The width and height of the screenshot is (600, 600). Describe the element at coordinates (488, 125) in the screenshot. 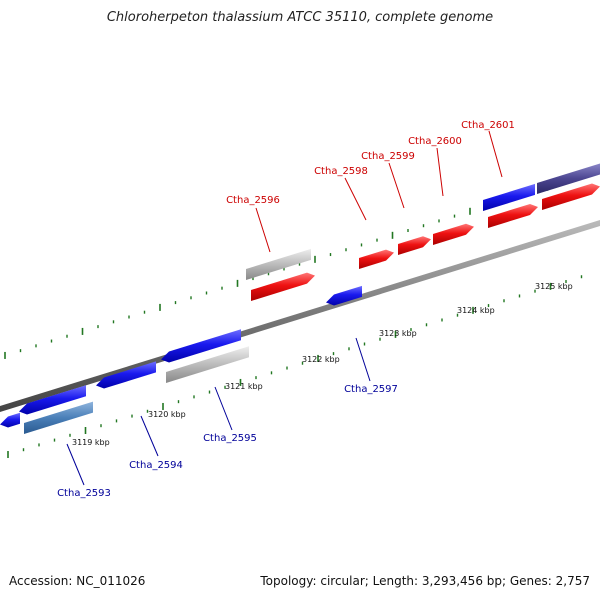

I see `gene-label-ctha-2601: Ctha_2601` at that location.